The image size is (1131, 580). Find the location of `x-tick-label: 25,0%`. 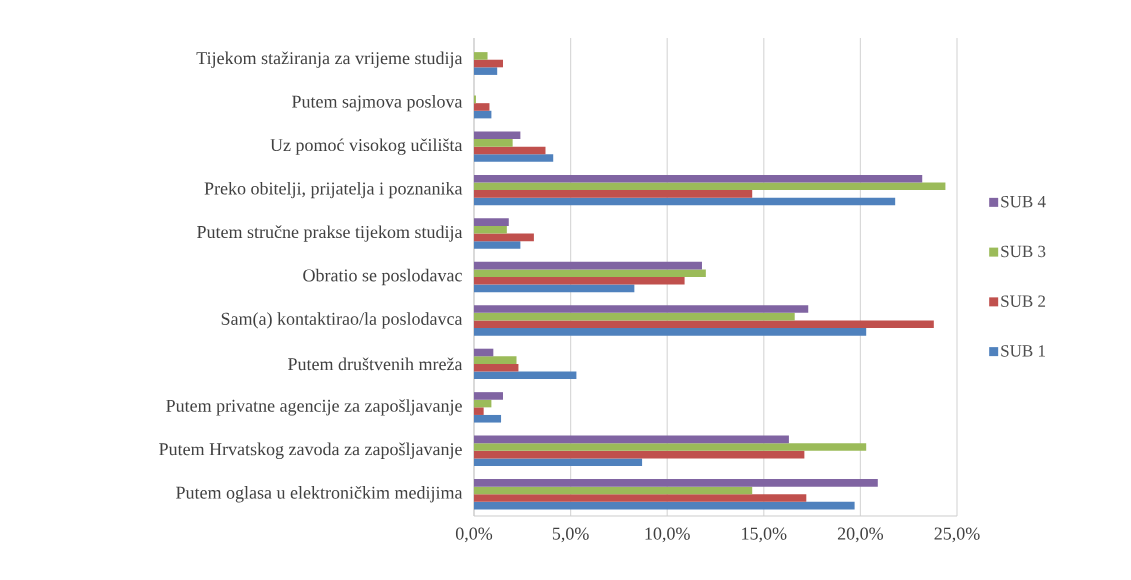

x-tick-label: 25,0% is located at coordinates (957, 535).